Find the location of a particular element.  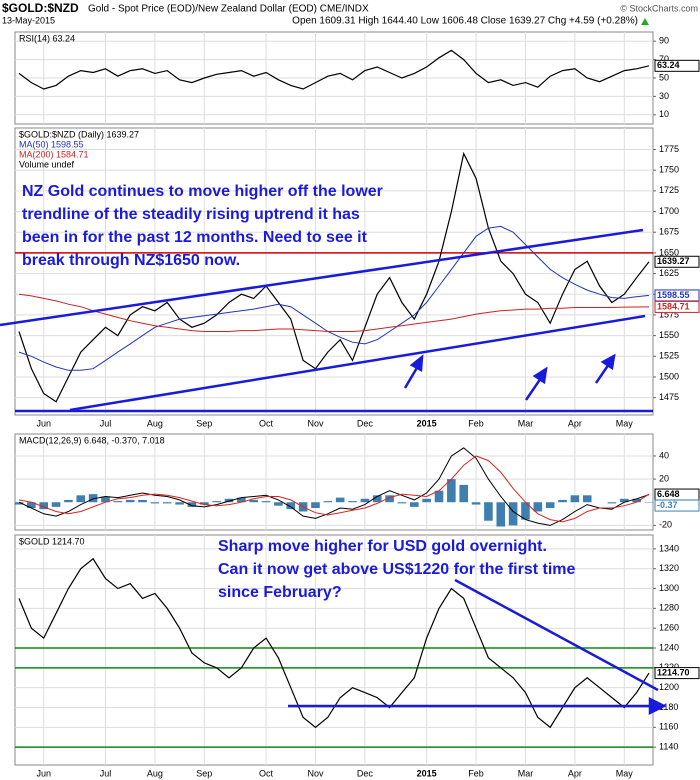

value-tag: 1214.70 is located at coordinates (673, 672).